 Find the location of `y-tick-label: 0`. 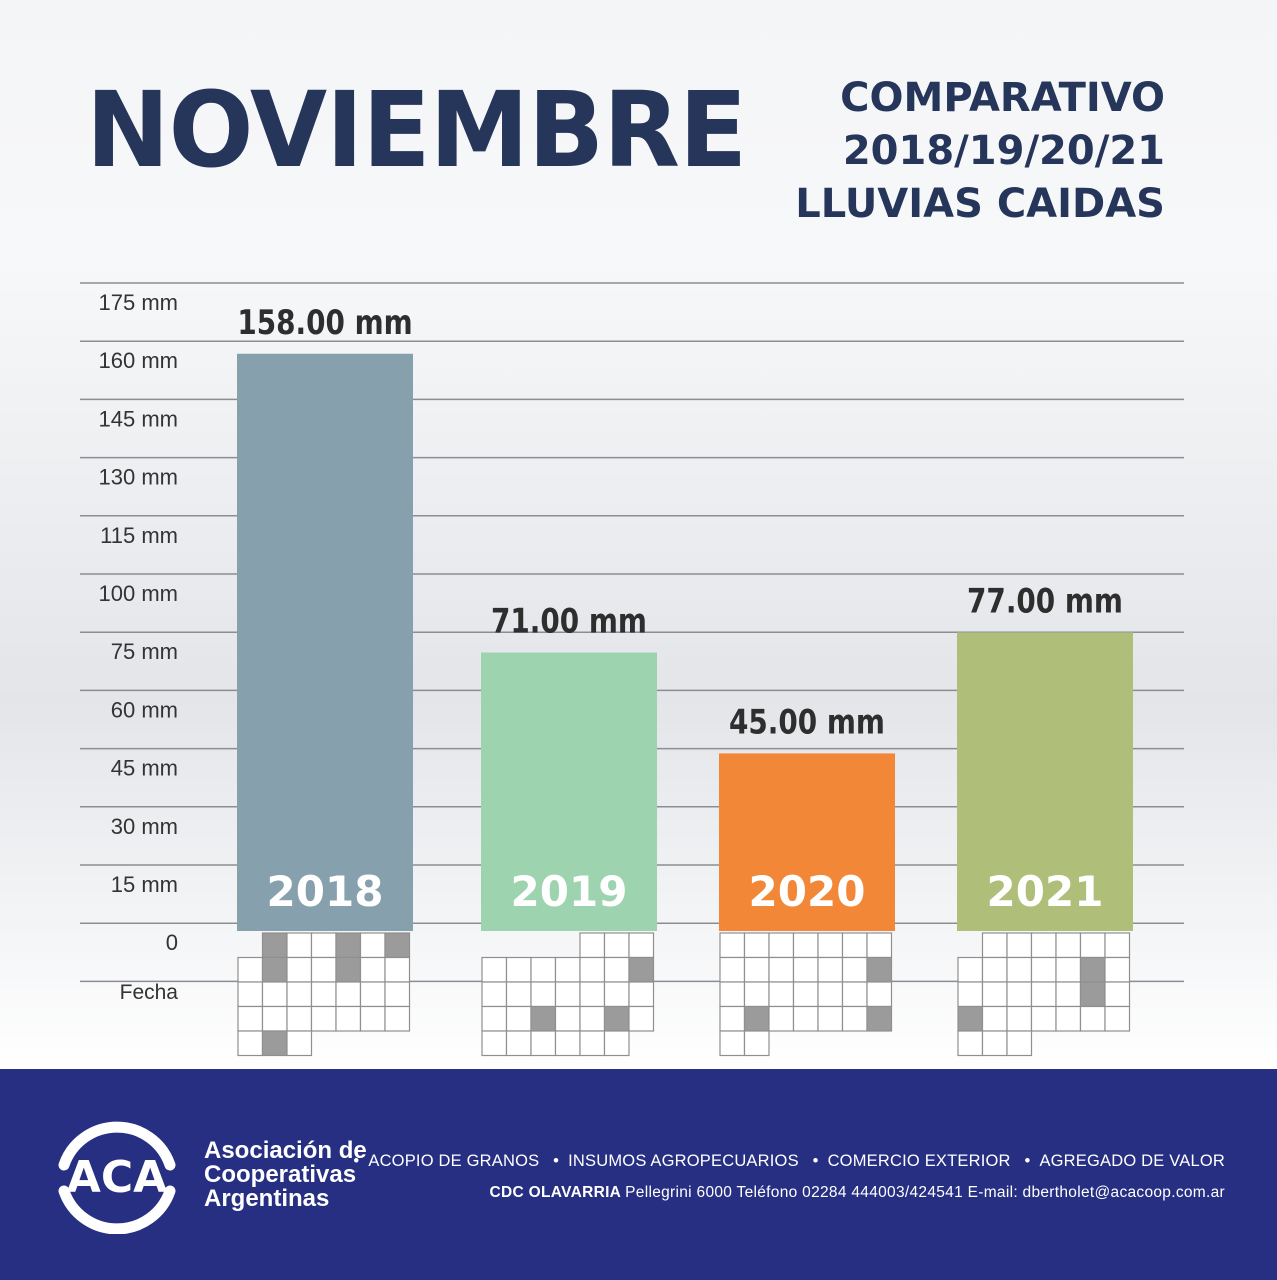

y-tick-label: 0 is located at coordinates (172, 942).